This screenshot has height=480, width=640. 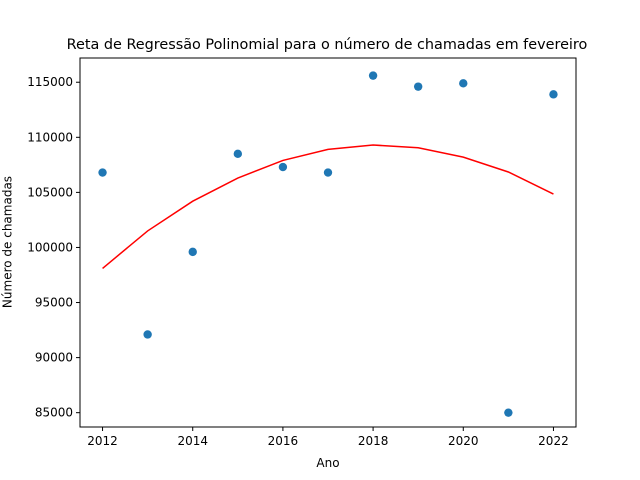 I want to click on y-tick-label: 90000, so click(x=54, y=358).